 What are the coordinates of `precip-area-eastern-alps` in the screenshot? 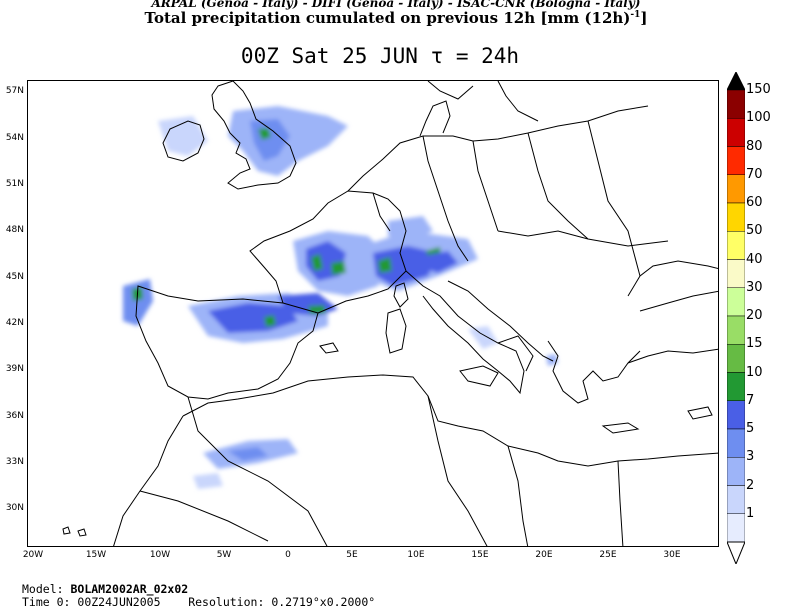 It's located at (440, 262).